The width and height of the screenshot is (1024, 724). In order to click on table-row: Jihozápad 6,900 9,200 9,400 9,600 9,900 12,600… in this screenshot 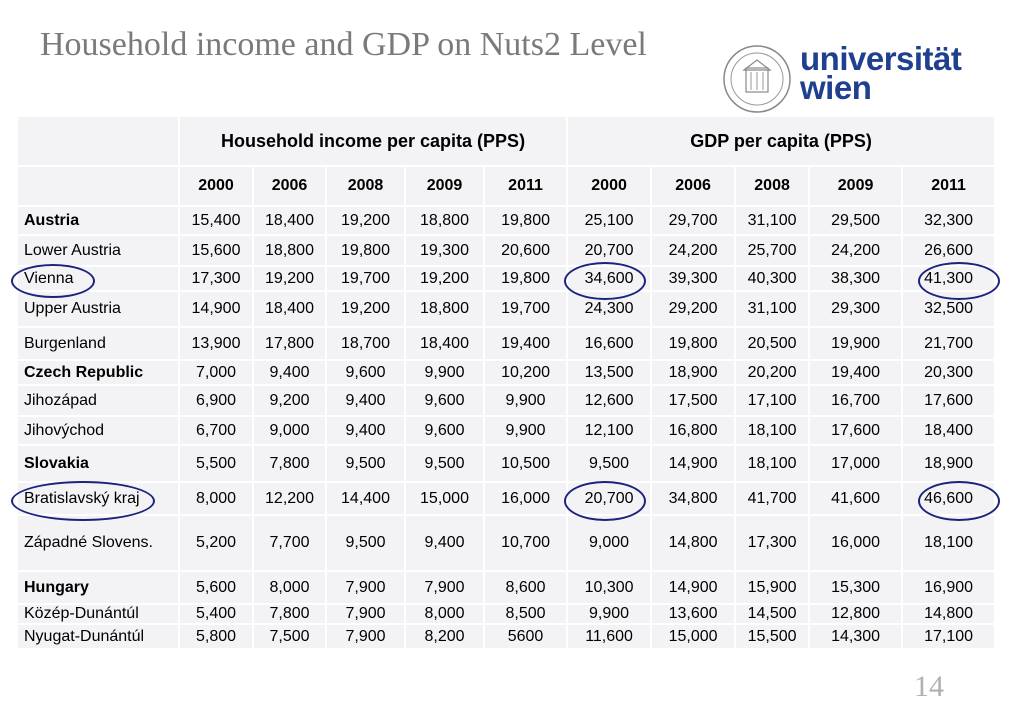, I will do `click(506, 400)`.